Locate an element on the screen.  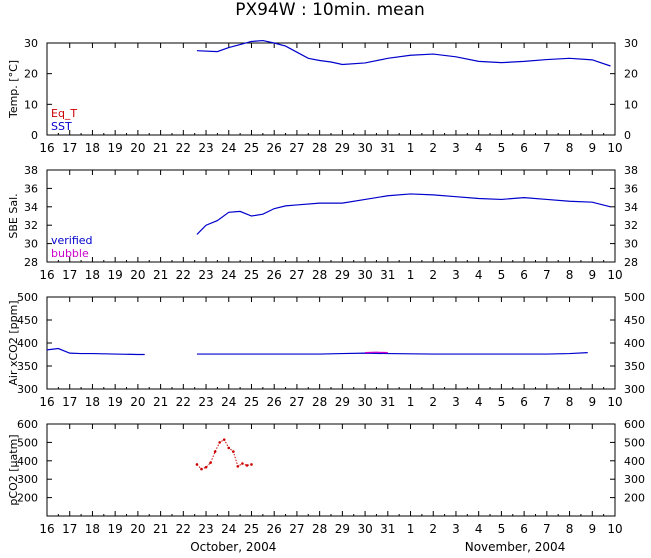
y-tick-label-right: 300 is located at coordinates (634, 479).